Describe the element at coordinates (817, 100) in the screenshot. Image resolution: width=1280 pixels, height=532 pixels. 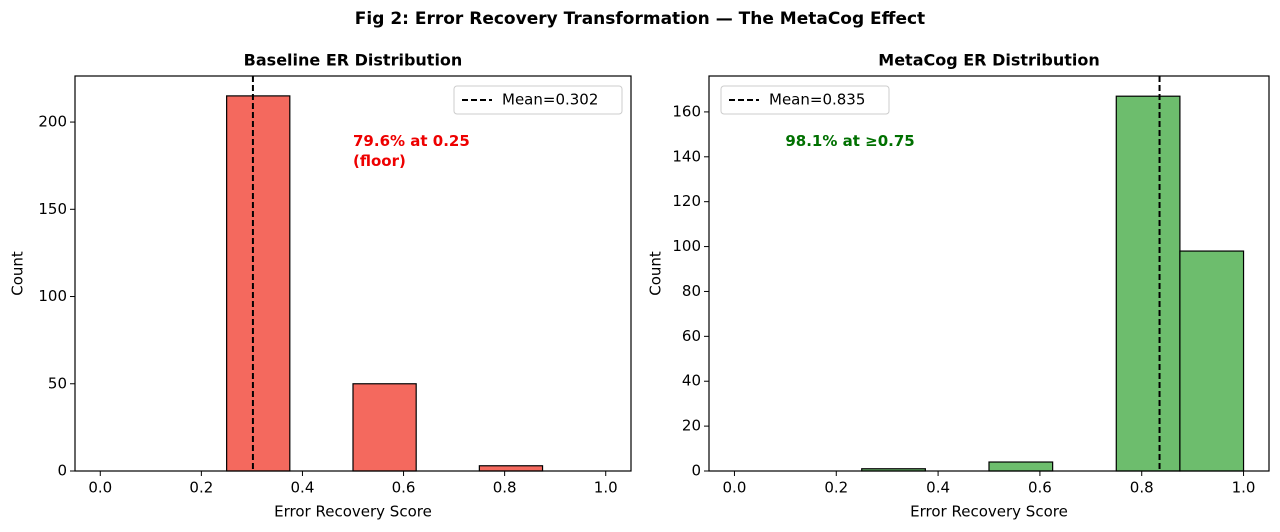
I see `legend-label: Mean=0.835` at that location.